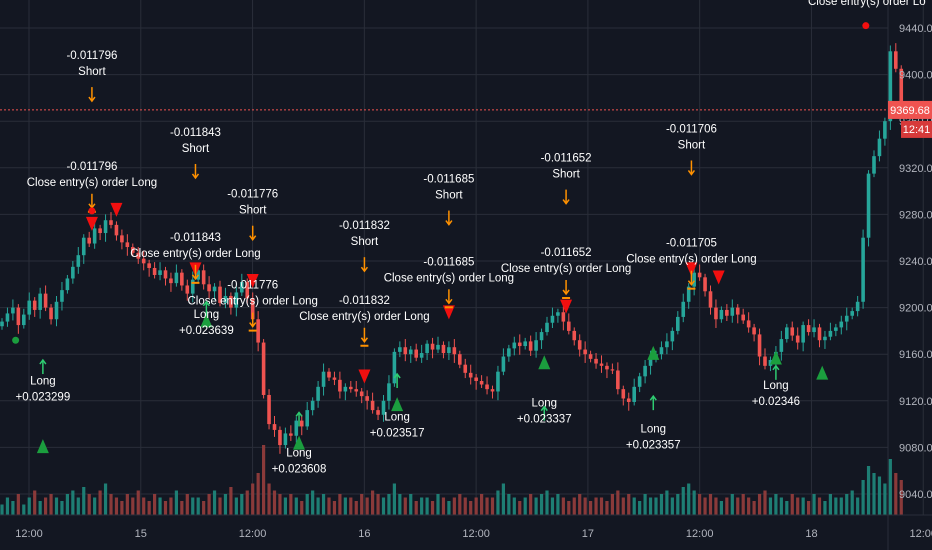 The image size is (932, 550). What do you see at coordinates (915, 76) in the screenshot?
I see `price-tick-label: 9400.00` at bounding box center [915, 76].